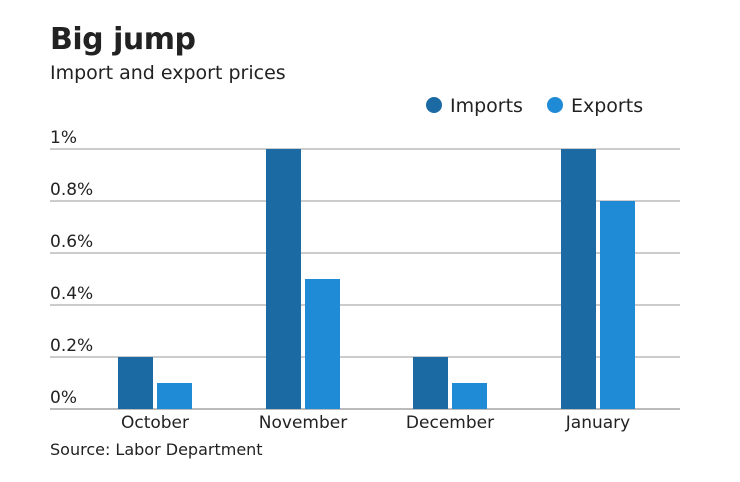 Image resolution: width=740 pixels, height=482 pixels. I want to click on y-tick-label: 0%, so click(63, 398).